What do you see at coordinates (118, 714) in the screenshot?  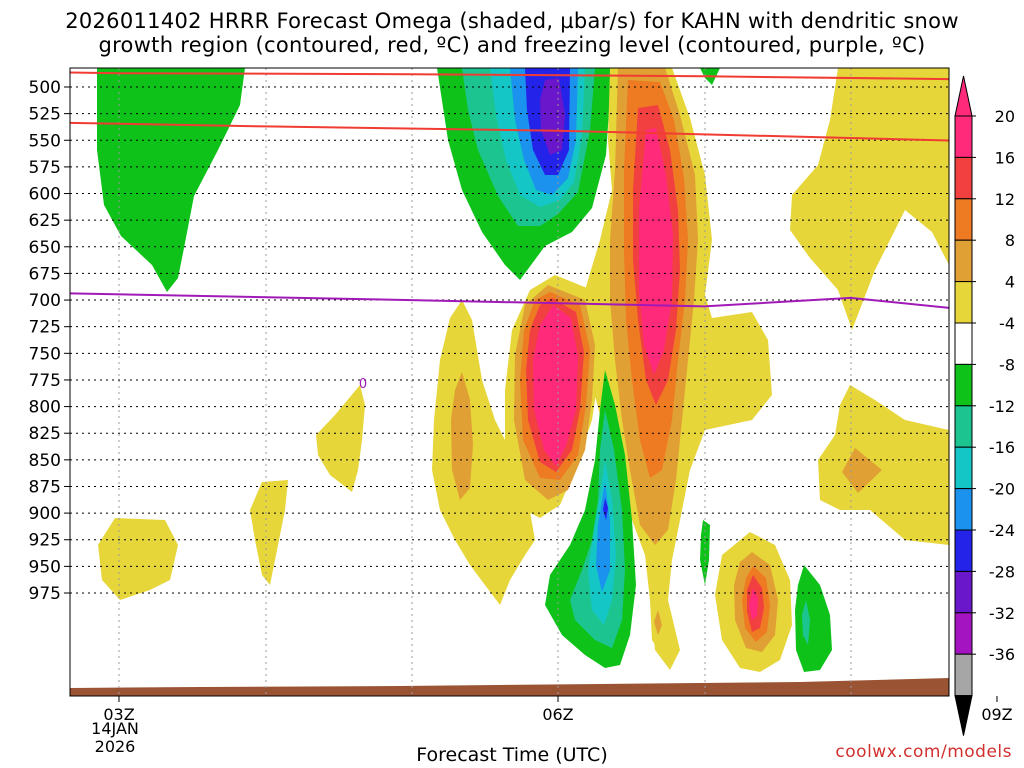 I see `x-tick-label: 03Z` at bounding box center [118, 714].